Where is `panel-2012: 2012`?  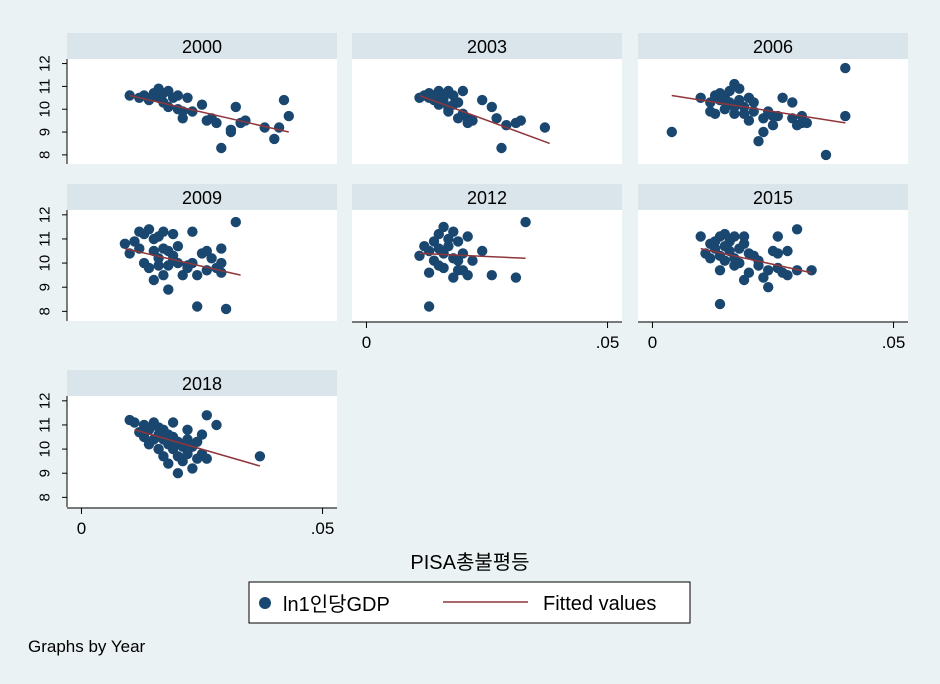
panel-2012: 2012 is located at coordinates (487, 252).